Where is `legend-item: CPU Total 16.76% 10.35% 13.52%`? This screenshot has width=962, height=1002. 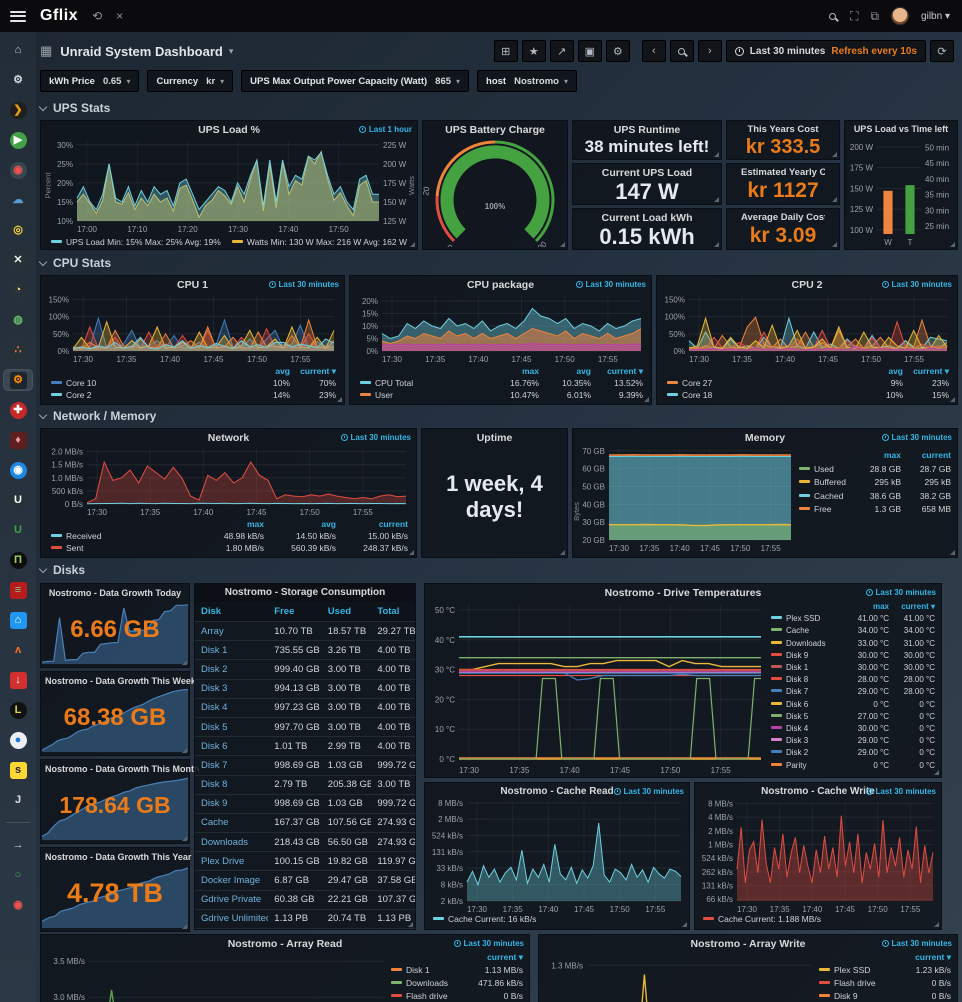 legend-item: CPU Total 16.76% 10.35% 13.52% is located at coordinates (501, 383).